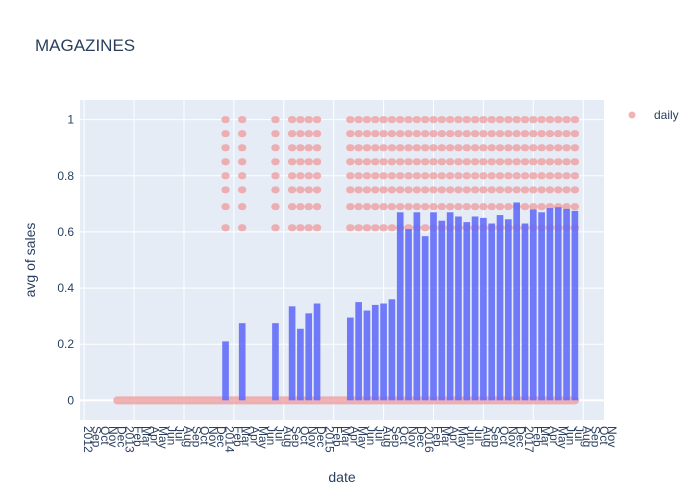  What do you see at coordinates (85, 45) in the screenshot?
I see `chart-title: MAGAZINES` at bounding box center [85, 45].